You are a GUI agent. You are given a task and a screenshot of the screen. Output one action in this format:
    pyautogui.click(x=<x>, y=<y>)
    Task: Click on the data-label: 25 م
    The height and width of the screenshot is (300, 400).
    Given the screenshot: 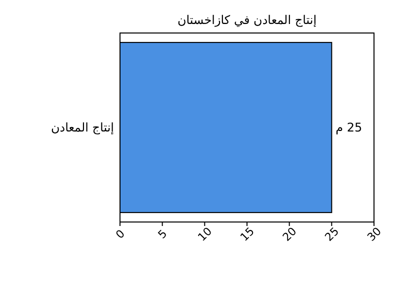 What is the action you would take?
    pyautogui.click(x=349, y=127)
    